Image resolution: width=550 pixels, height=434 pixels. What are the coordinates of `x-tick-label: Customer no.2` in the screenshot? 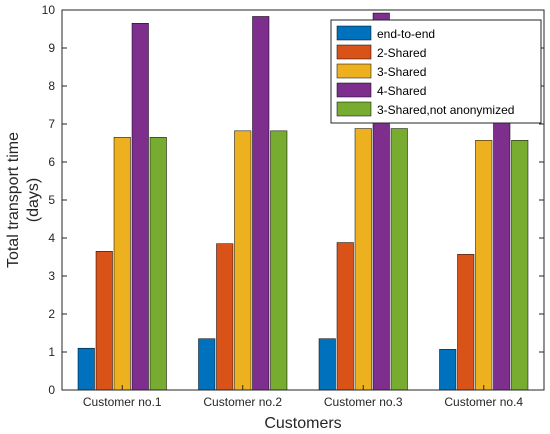 It's located at (242, 402).